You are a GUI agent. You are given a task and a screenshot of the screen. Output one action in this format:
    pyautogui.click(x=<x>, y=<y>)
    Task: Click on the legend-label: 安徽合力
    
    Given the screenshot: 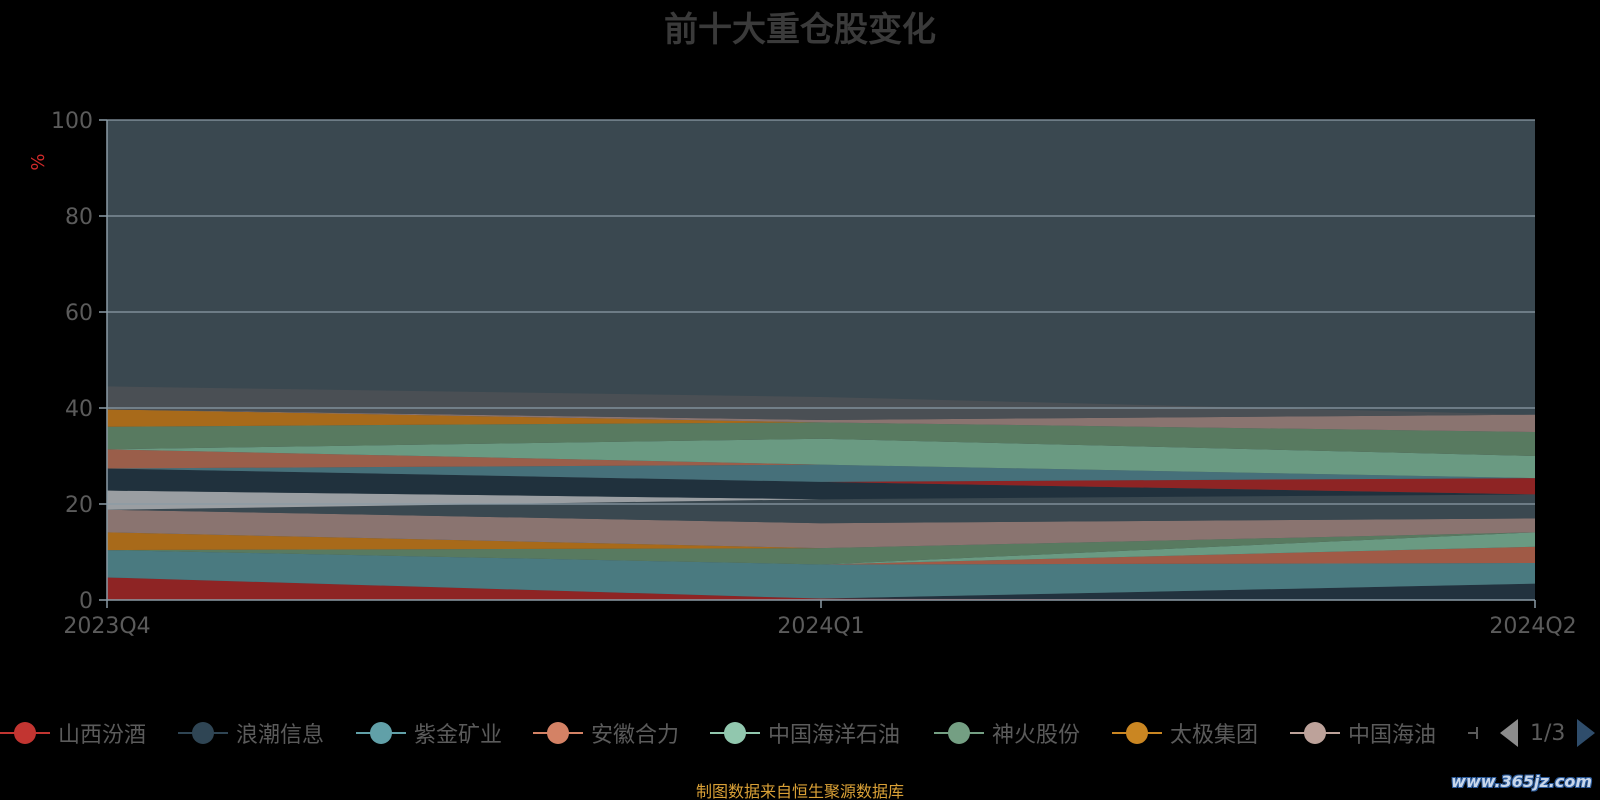 What is the action you would take?
    pyautogui.click(x=635, y=735)
    